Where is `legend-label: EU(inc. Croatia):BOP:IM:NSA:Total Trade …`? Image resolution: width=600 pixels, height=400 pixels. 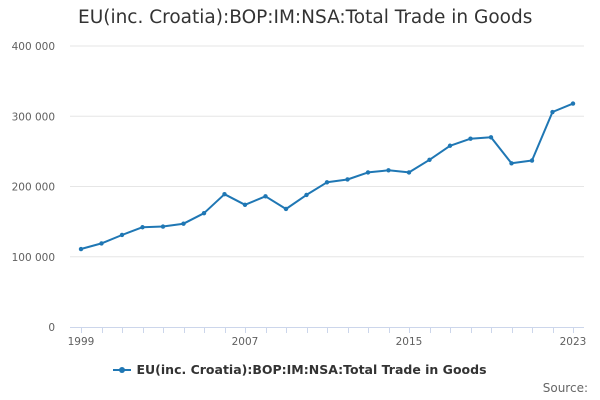
legend-label: EU(inc. Croatia):BOP:IM:NSA:Total Trade … is located at coordinates (311, 369).